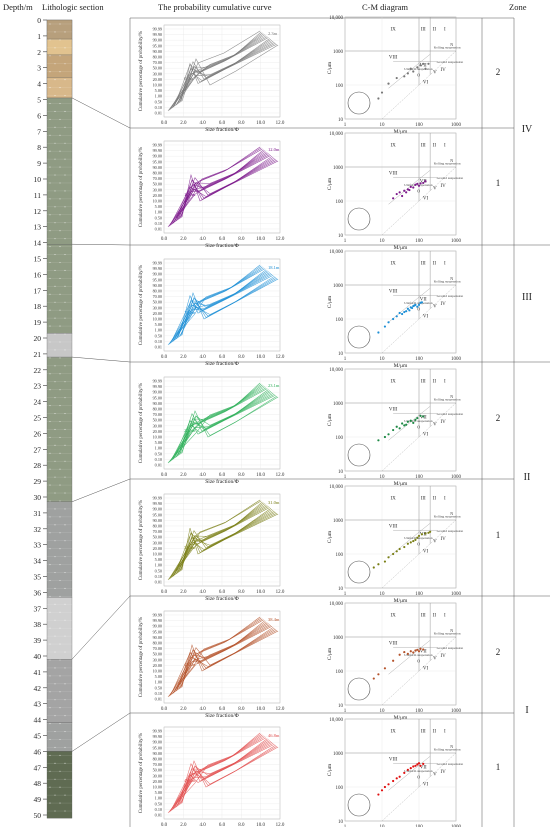  Describe the element at coordinates (385, 7) in the screenshot. I see `cm-header: C-M diagram` at that location.